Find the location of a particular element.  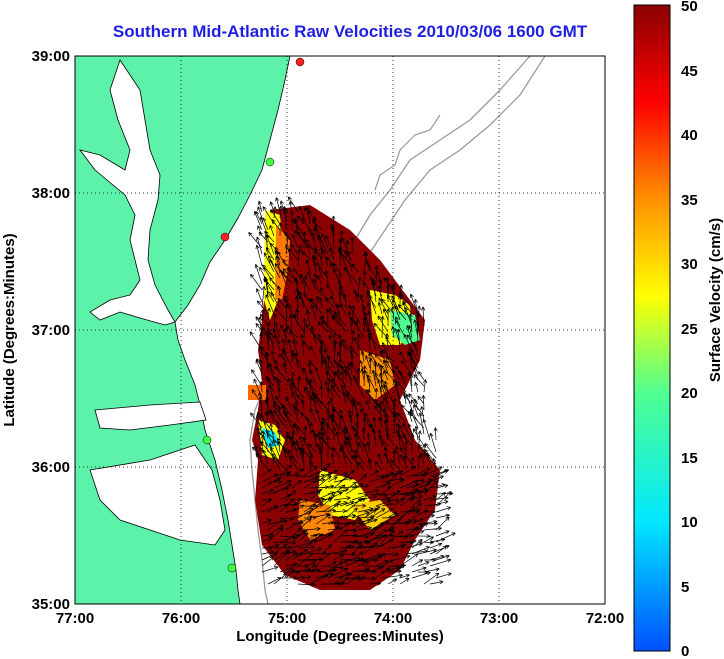

x-tick-label: 75:00 is located at coordinates (287, 618).